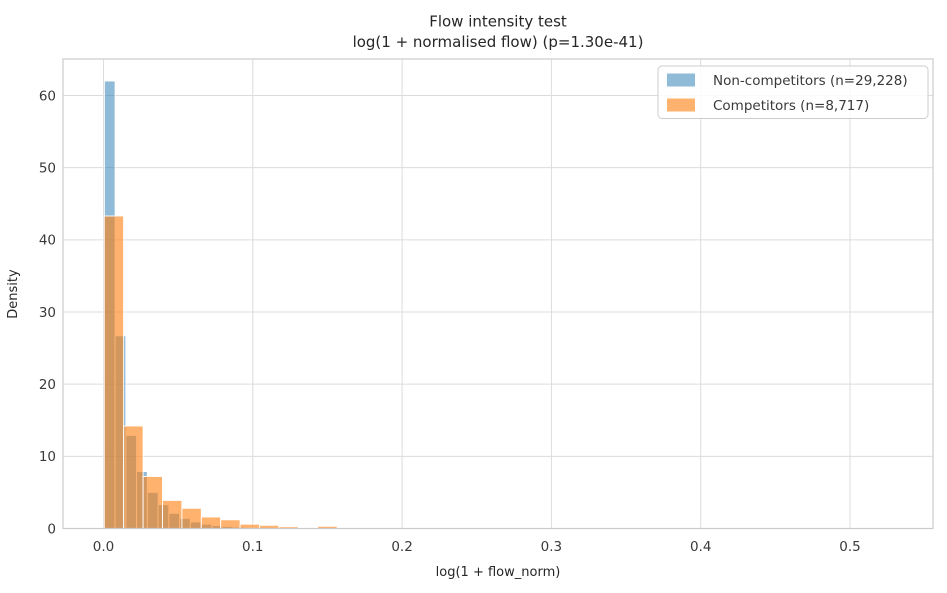 The width and height of the screenshot is (947, 593). Describe the element at coordinates (47, 313) in the screenshot. I see `y-tick-label: 30` at that location.